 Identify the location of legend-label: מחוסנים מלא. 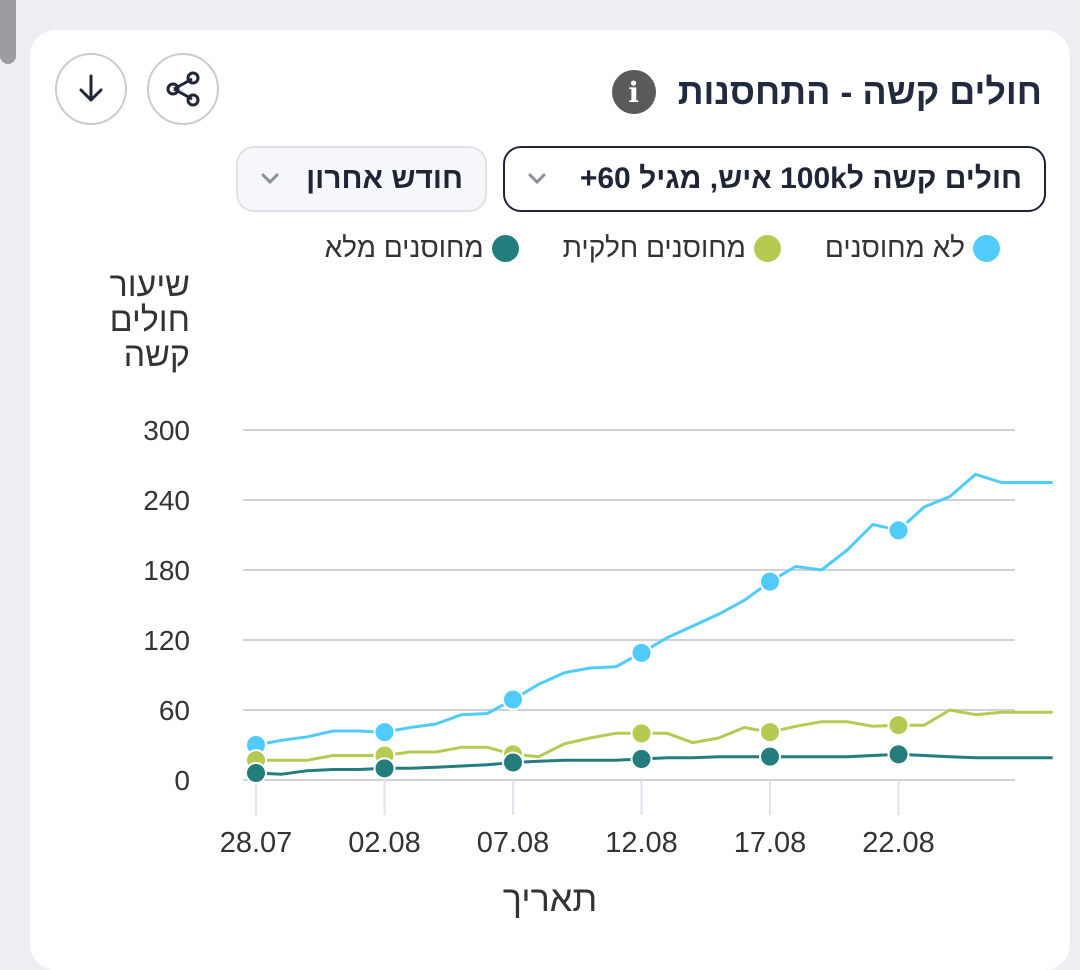
(404, 247).